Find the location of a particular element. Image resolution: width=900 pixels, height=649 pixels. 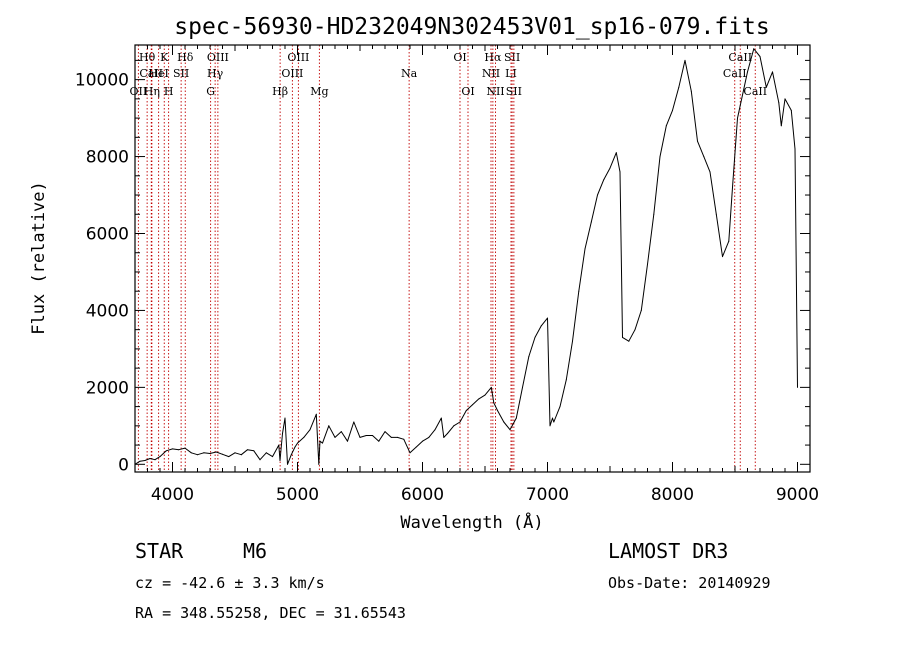

marker-label: HeI is located at coordinates (158, 73).